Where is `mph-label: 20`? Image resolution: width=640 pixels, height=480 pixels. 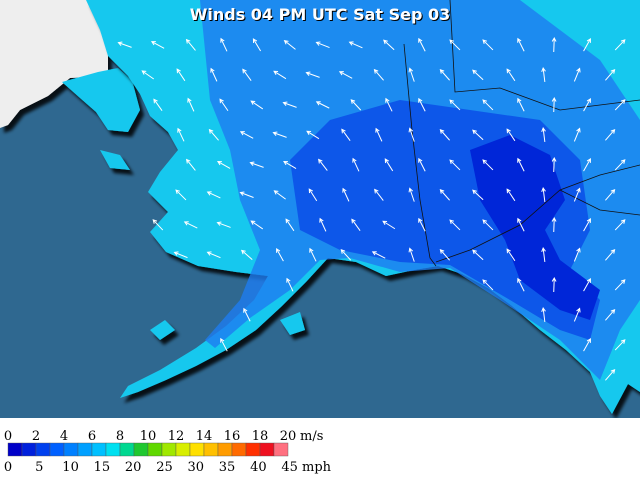 mph-label: 20 is located at coordinates (133, 467).